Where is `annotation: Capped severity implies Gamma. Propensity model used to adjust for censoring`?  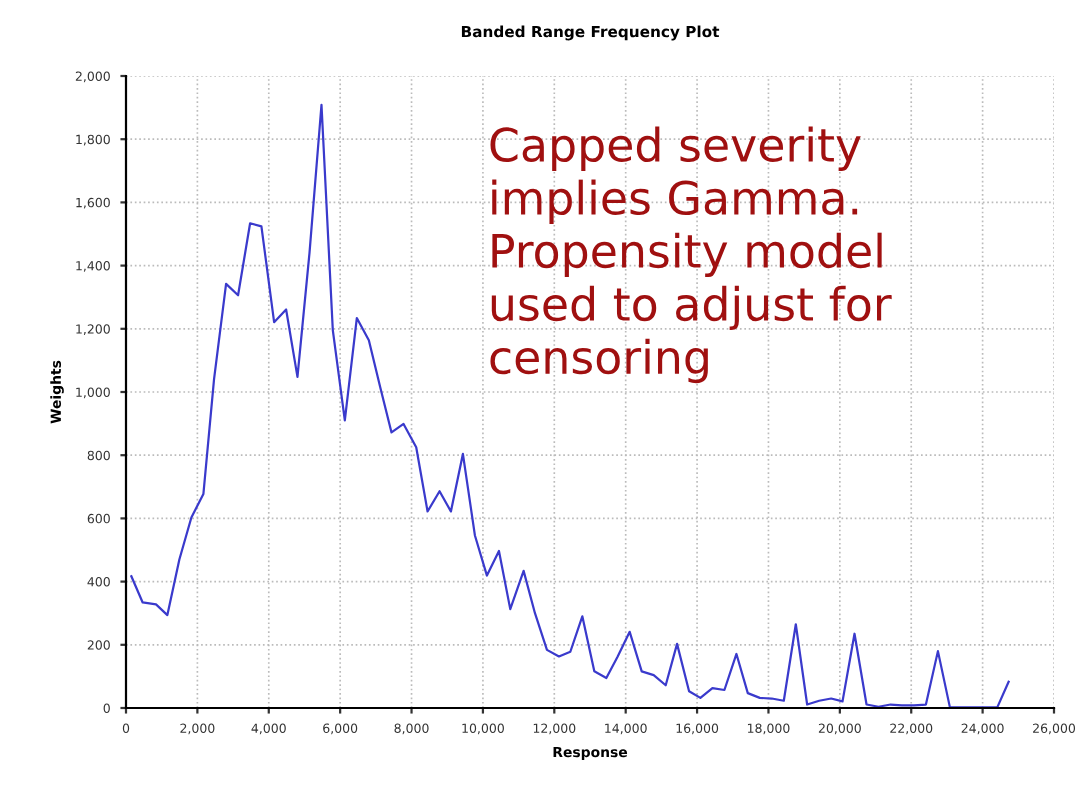 annotation: Capped severity implies Gamma. Propensity model used to adjust for censoring is located at coordinates (691, 255).